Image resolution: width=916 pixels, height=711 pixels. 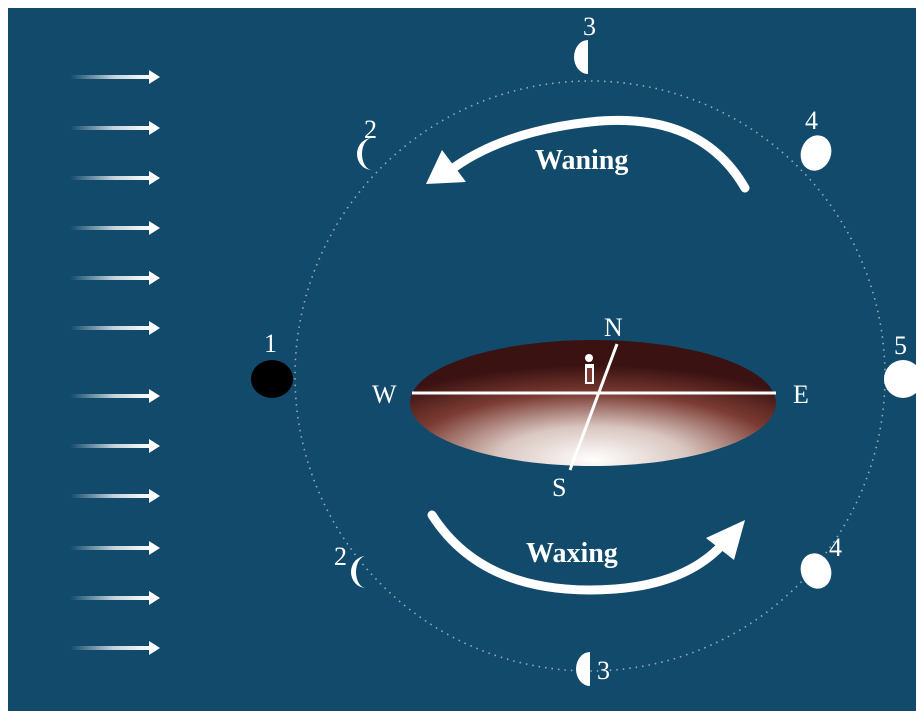 What do you see at coordinates (801, 394) in the screenshot?
I see `east-label: E` at bounding box center [801, 394].